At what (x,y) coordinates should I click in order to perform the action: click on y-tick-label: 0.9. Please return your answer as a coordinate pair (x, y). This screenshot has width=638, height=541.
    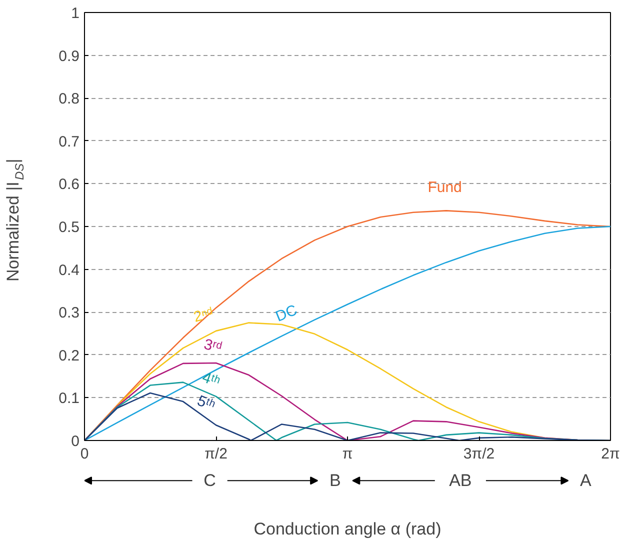
    Looking at the image, I should click on (69, 56).